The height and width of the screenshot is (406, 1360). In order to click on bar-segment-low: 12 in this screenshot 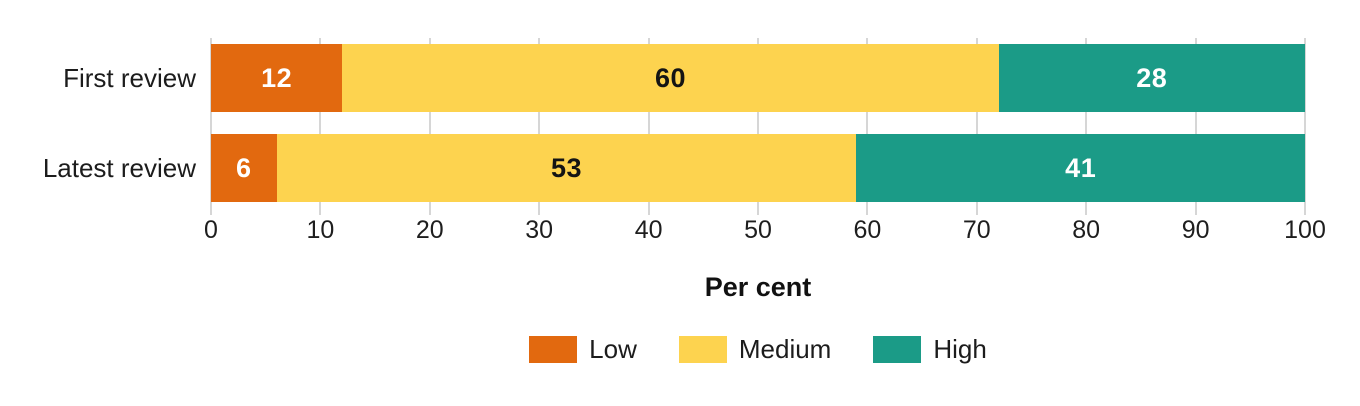, I will do `click(277, 78)`.